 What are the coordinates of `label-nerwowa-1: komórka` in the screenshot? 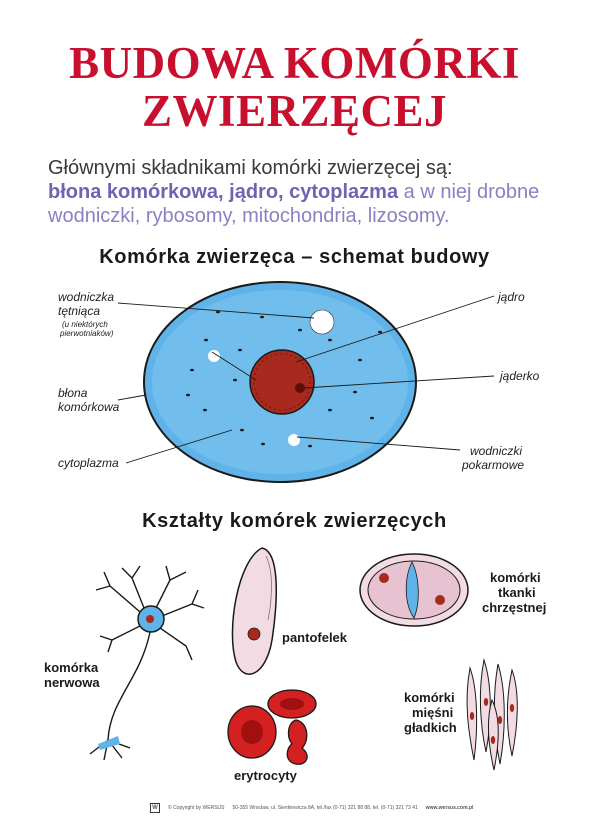 It's located at (71, 667).